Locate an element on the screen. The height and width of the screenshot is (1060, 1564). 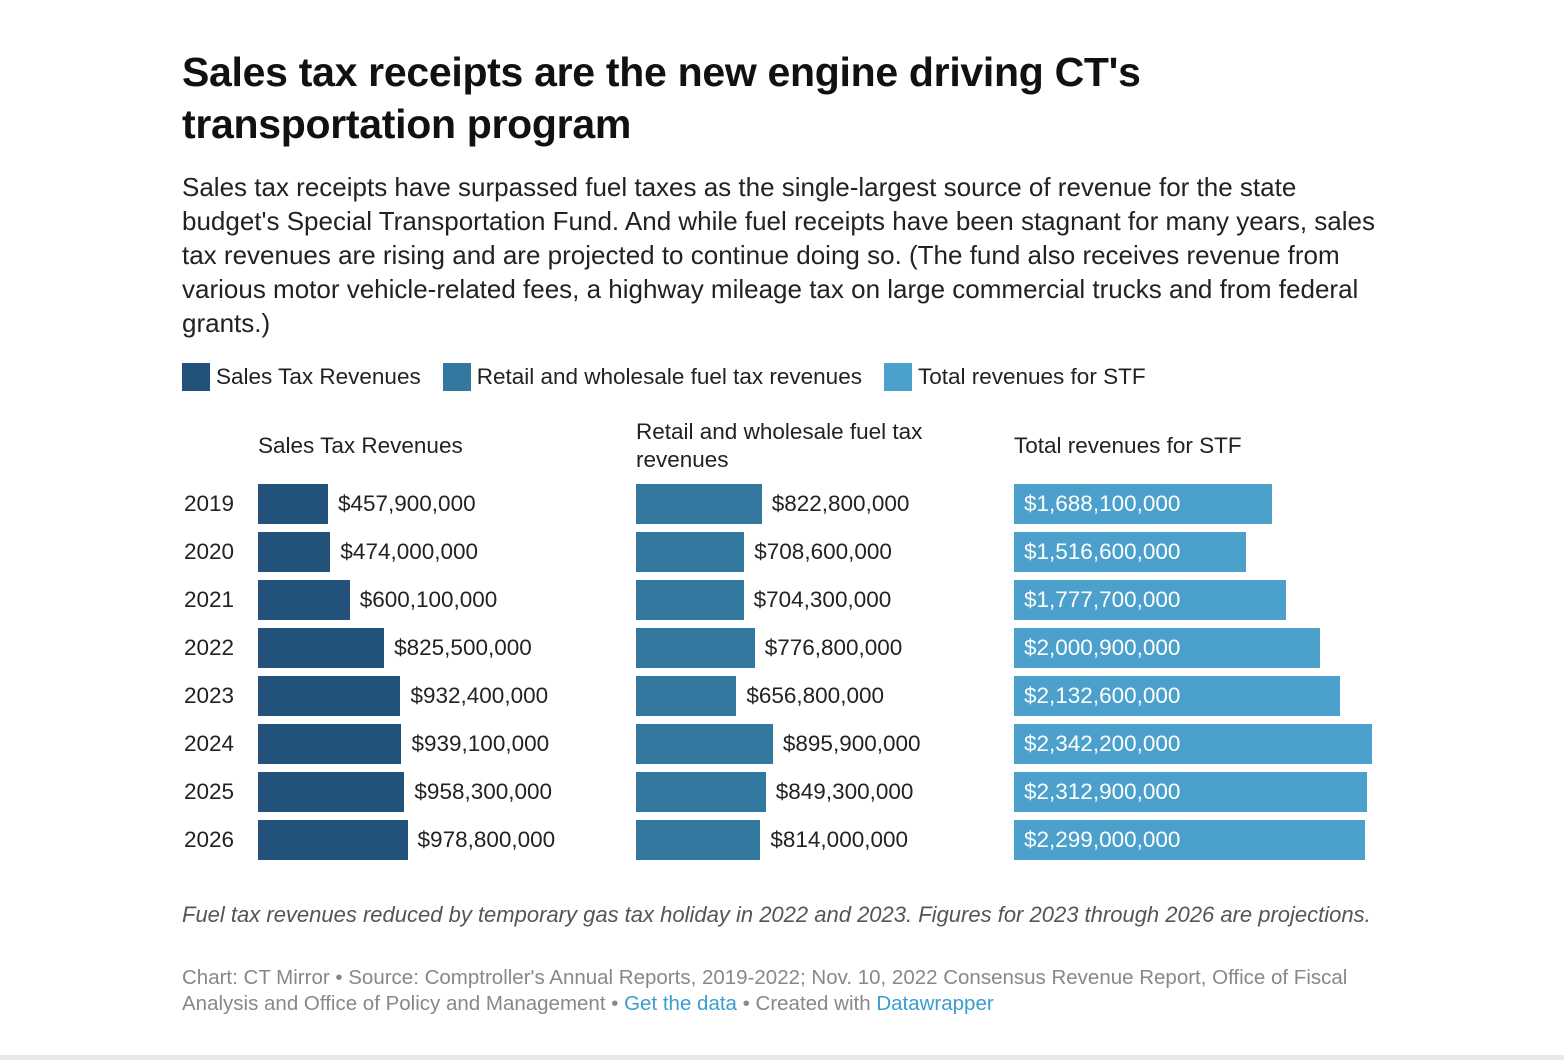
value-label-sales-tax-2023: $932,400,000 is located at coordinates (479, 695).